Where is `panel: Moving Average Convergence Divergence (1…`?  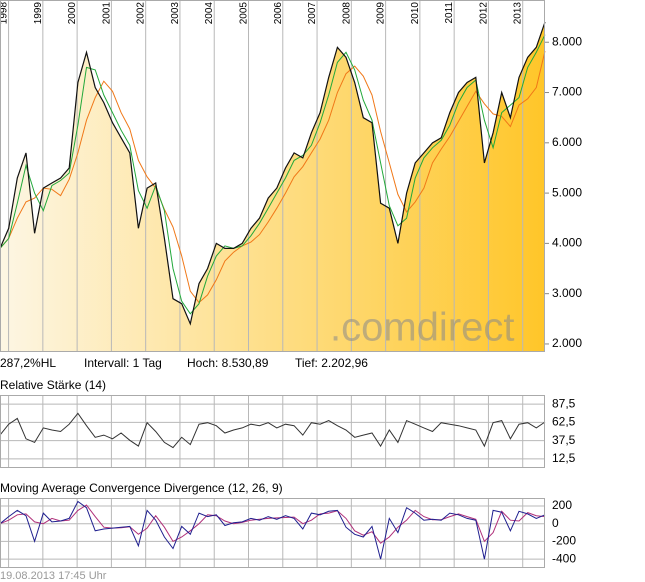
panel: Moving Average Convergence Divergence (1… is located at coordinates (288, 524).